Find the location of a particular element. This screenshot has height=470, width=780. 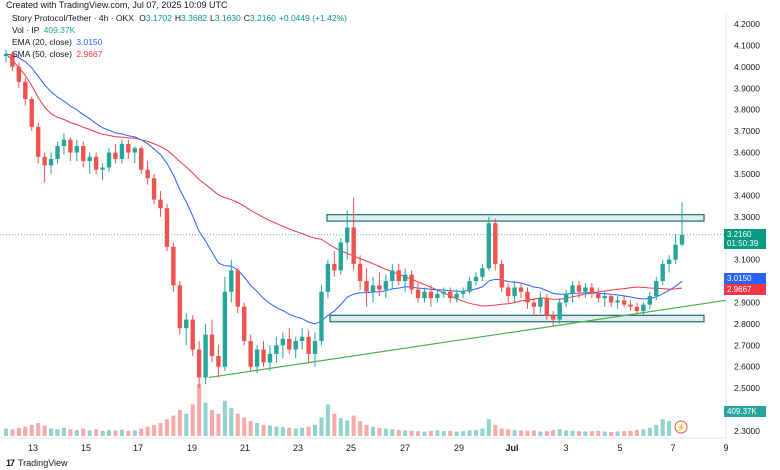

y-tick-label: 2.3000 is located at coordinates (747, 431).